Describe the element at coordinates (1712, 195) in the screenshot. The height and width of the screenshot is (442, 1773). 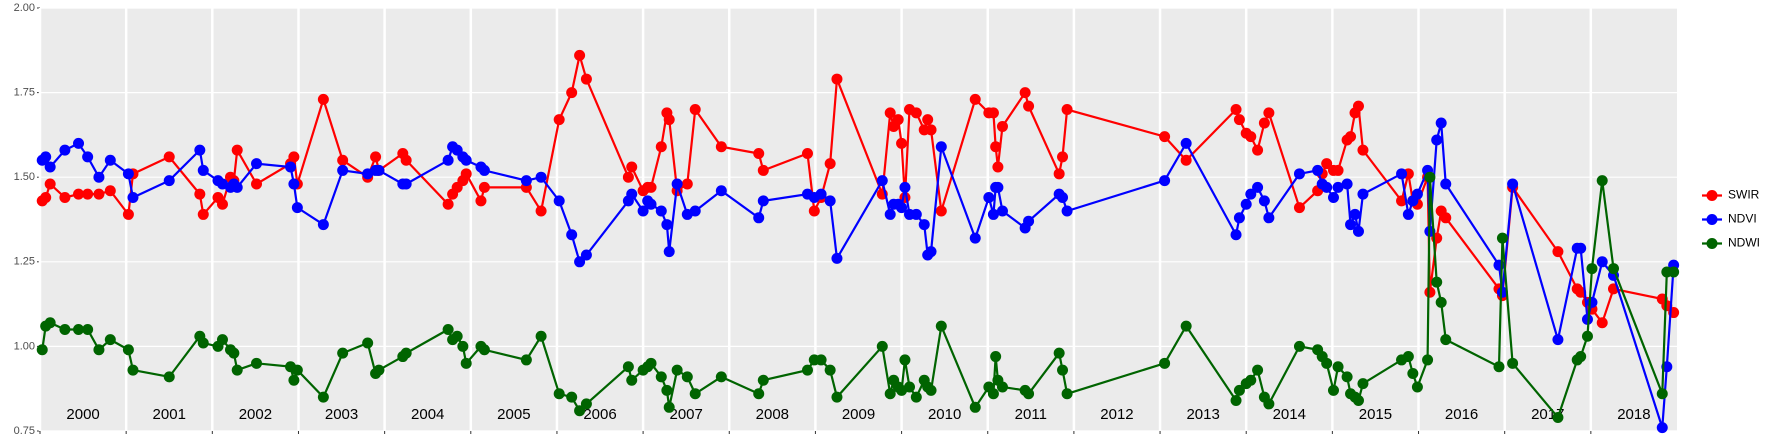
I see `legend-swatch` at that location.